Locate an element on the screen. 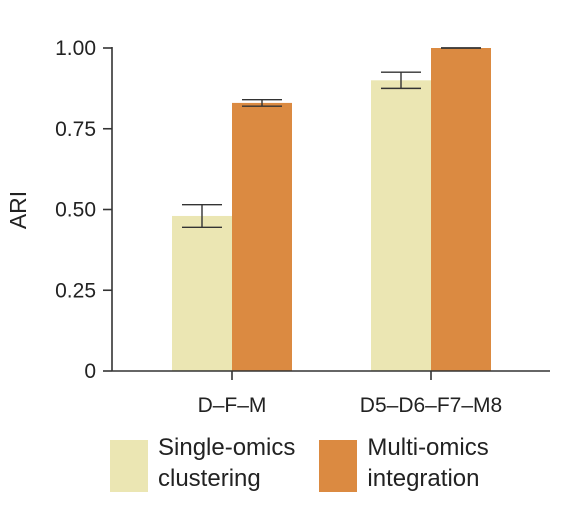 Image resolution: width=587 pixels, height=508 pixels. y-tick-label: 0.75 is located at coordinates (75, 129).